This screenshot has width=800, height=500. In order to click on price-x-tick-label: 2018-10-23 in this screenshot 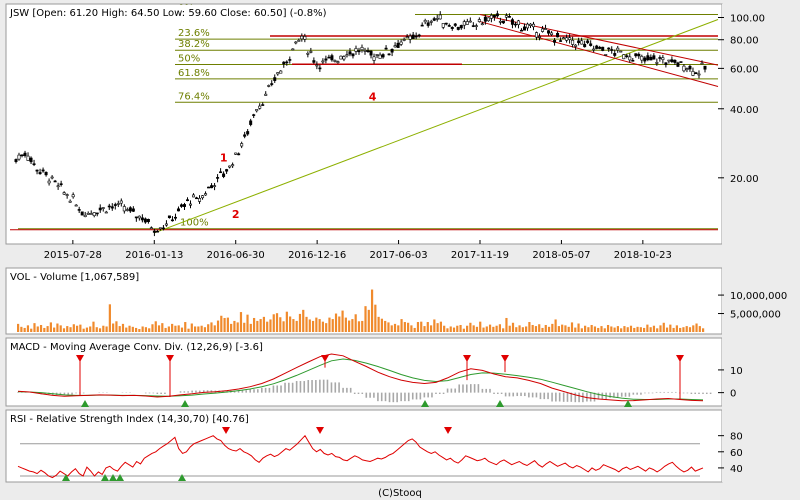, I will do `click(643, 255)`.